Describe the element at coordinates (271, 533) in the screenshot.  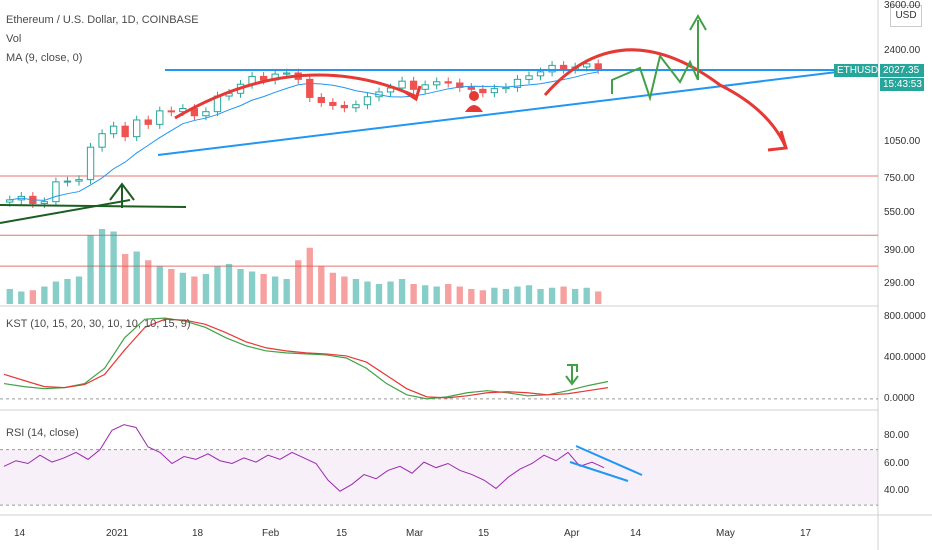
I see `time-axis-tick: Feb` at that location.